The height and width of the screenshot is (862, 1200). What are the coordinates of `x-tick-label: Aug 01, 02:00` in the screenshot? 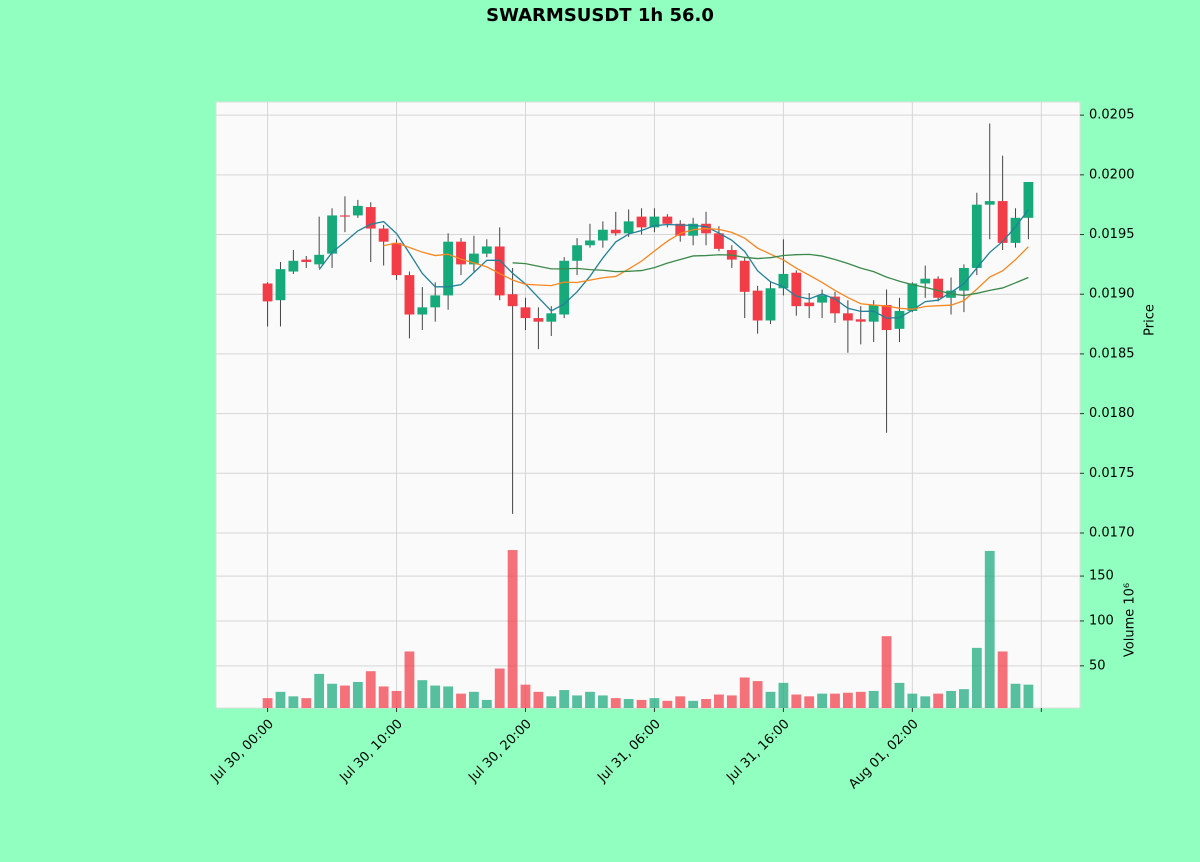 It's located at (884, 755).